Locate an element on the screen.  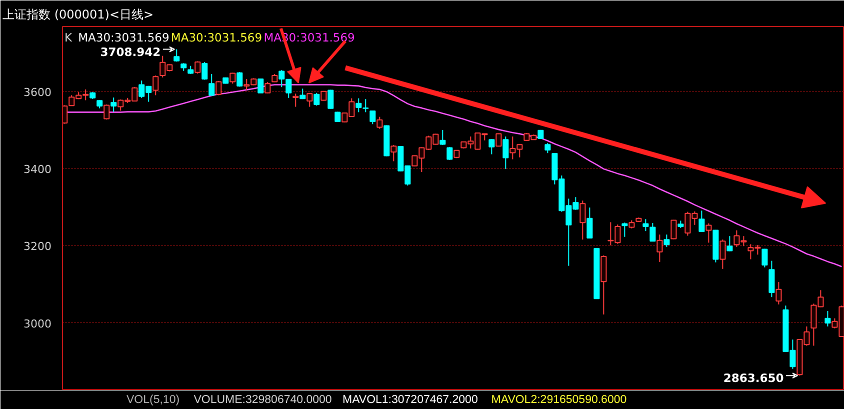
text: VOL(5,10) is located at coordinates (153, 400).